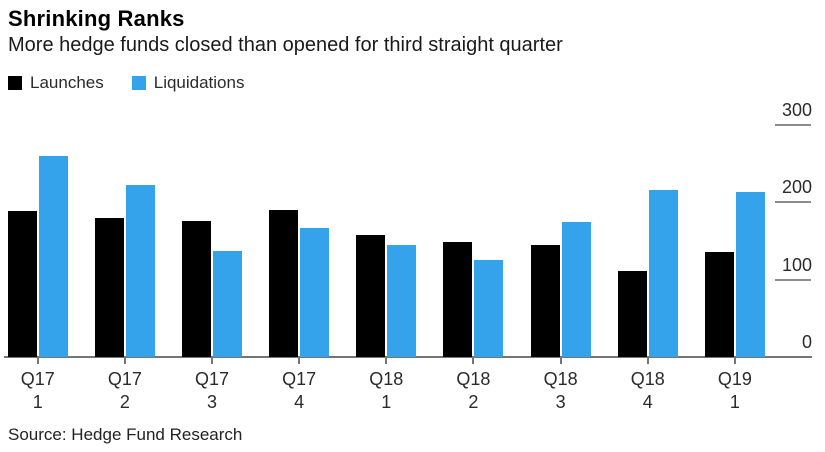  I want to click on legend-swatch-launches, so click(15, 83).